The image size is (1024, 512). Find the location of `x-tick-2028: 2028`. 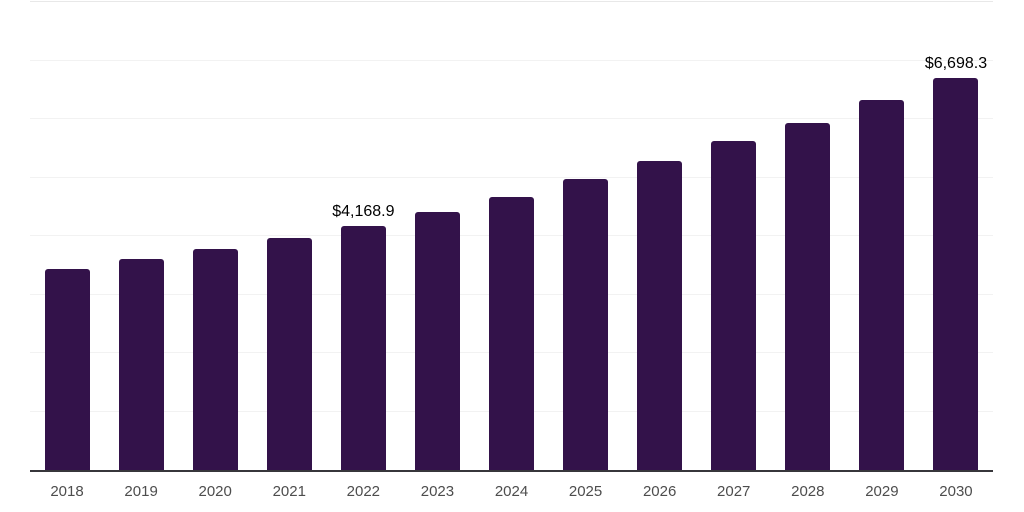

x-tick-2028: 2028 is located at coordinates (808, 491).